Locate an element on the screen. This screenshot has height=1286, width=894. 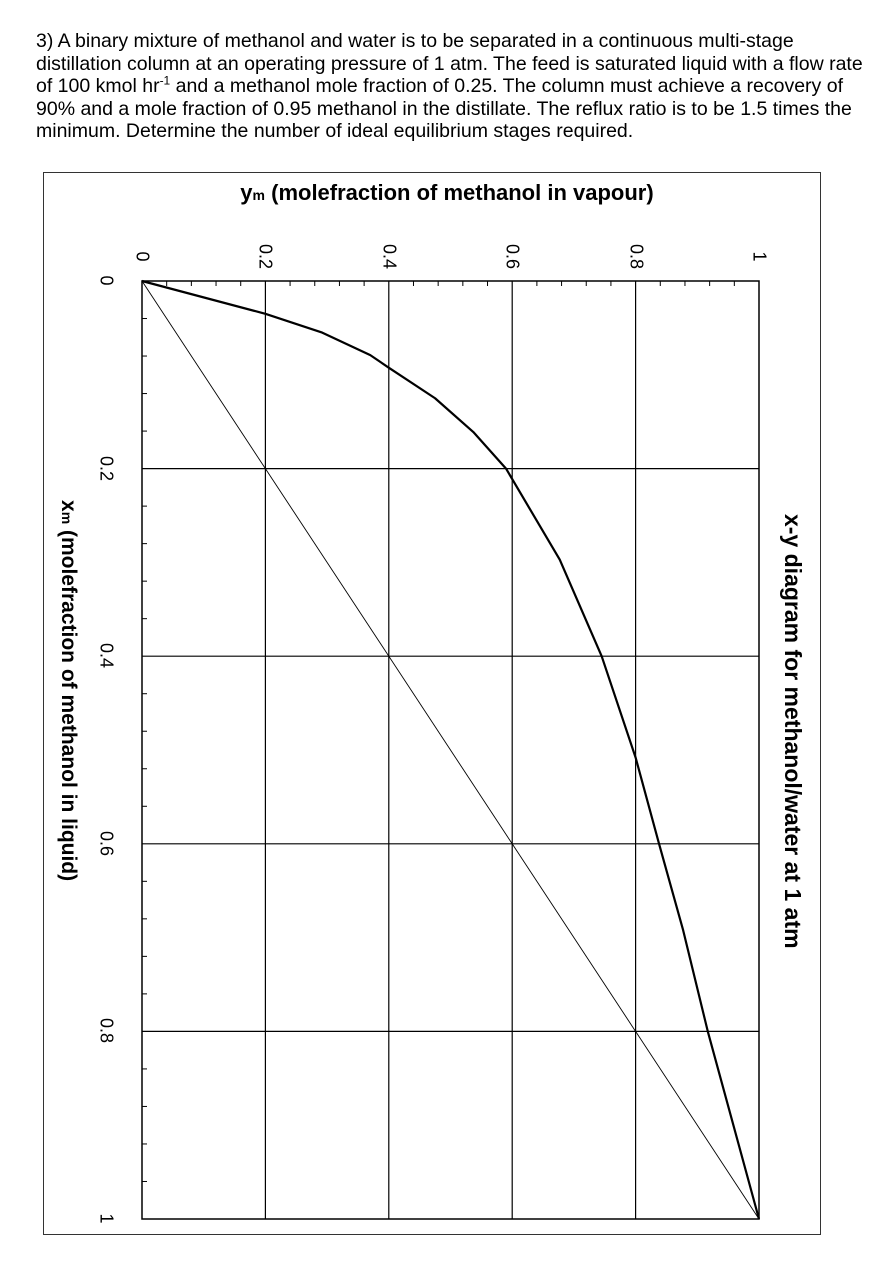
y-axis-label: ym (molefraction of methanol in vapour) is located at coordinates (447, 192).